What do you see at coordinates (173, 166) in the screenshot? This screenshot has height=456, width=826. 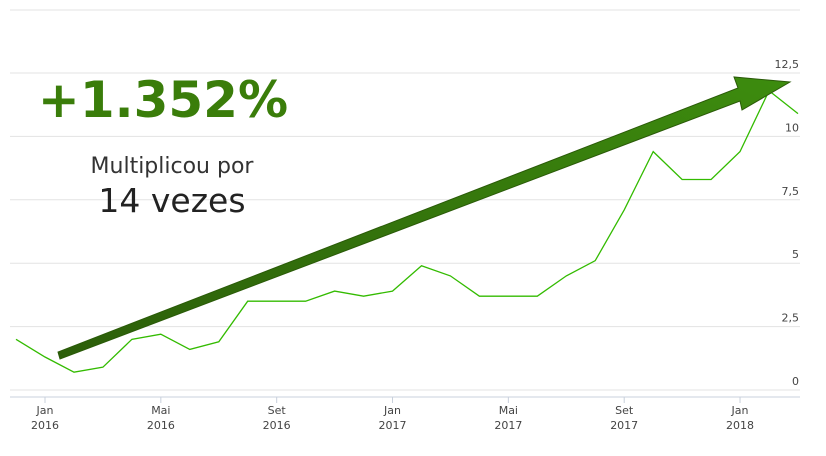 I see `note: Multiplicou por` at bounding box center [173, 166].